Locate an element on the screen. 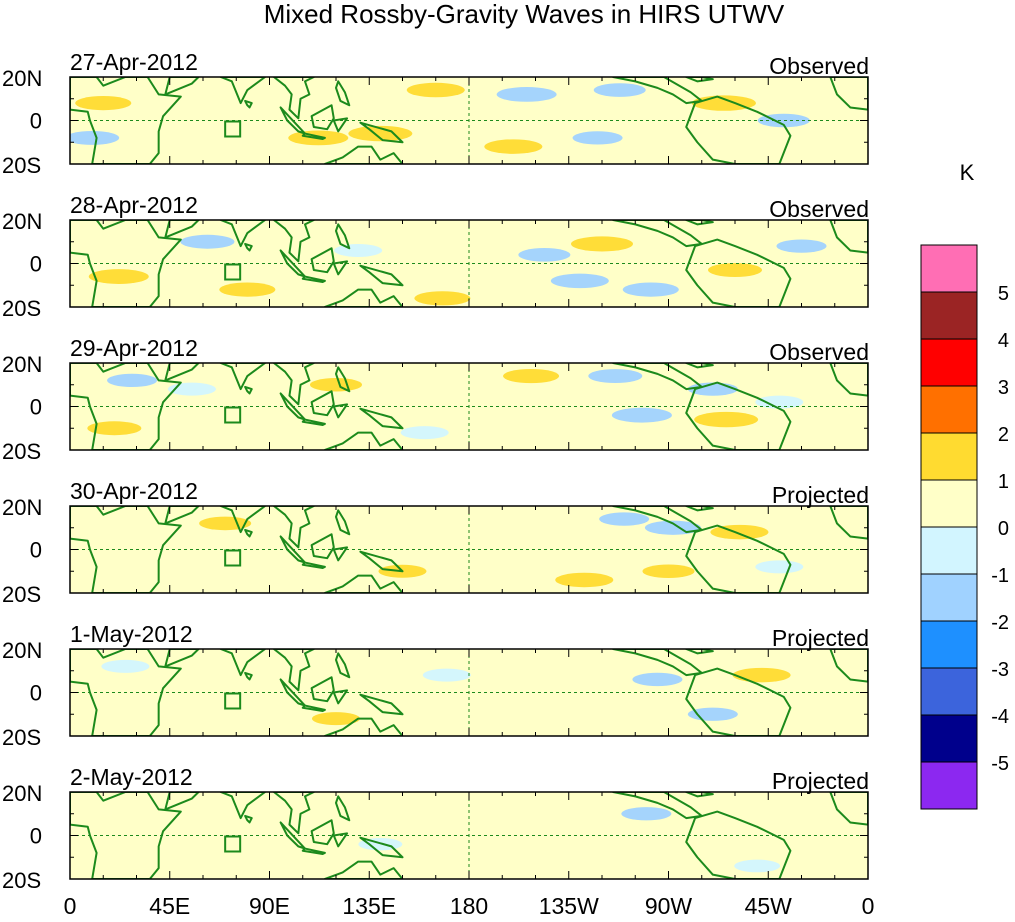  panel-date: 29-Apr-2012 is located at coordinates (134, 348).